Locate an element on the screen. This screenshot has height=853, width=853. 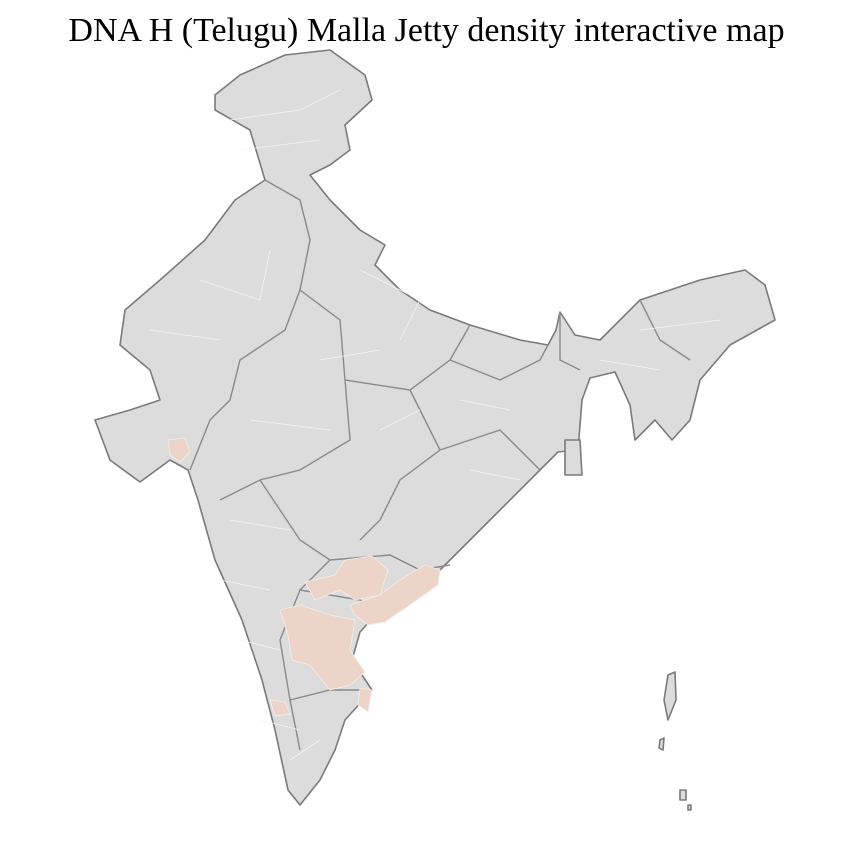
district-rayalaseema-highlight is located at coordinates (322, 647).